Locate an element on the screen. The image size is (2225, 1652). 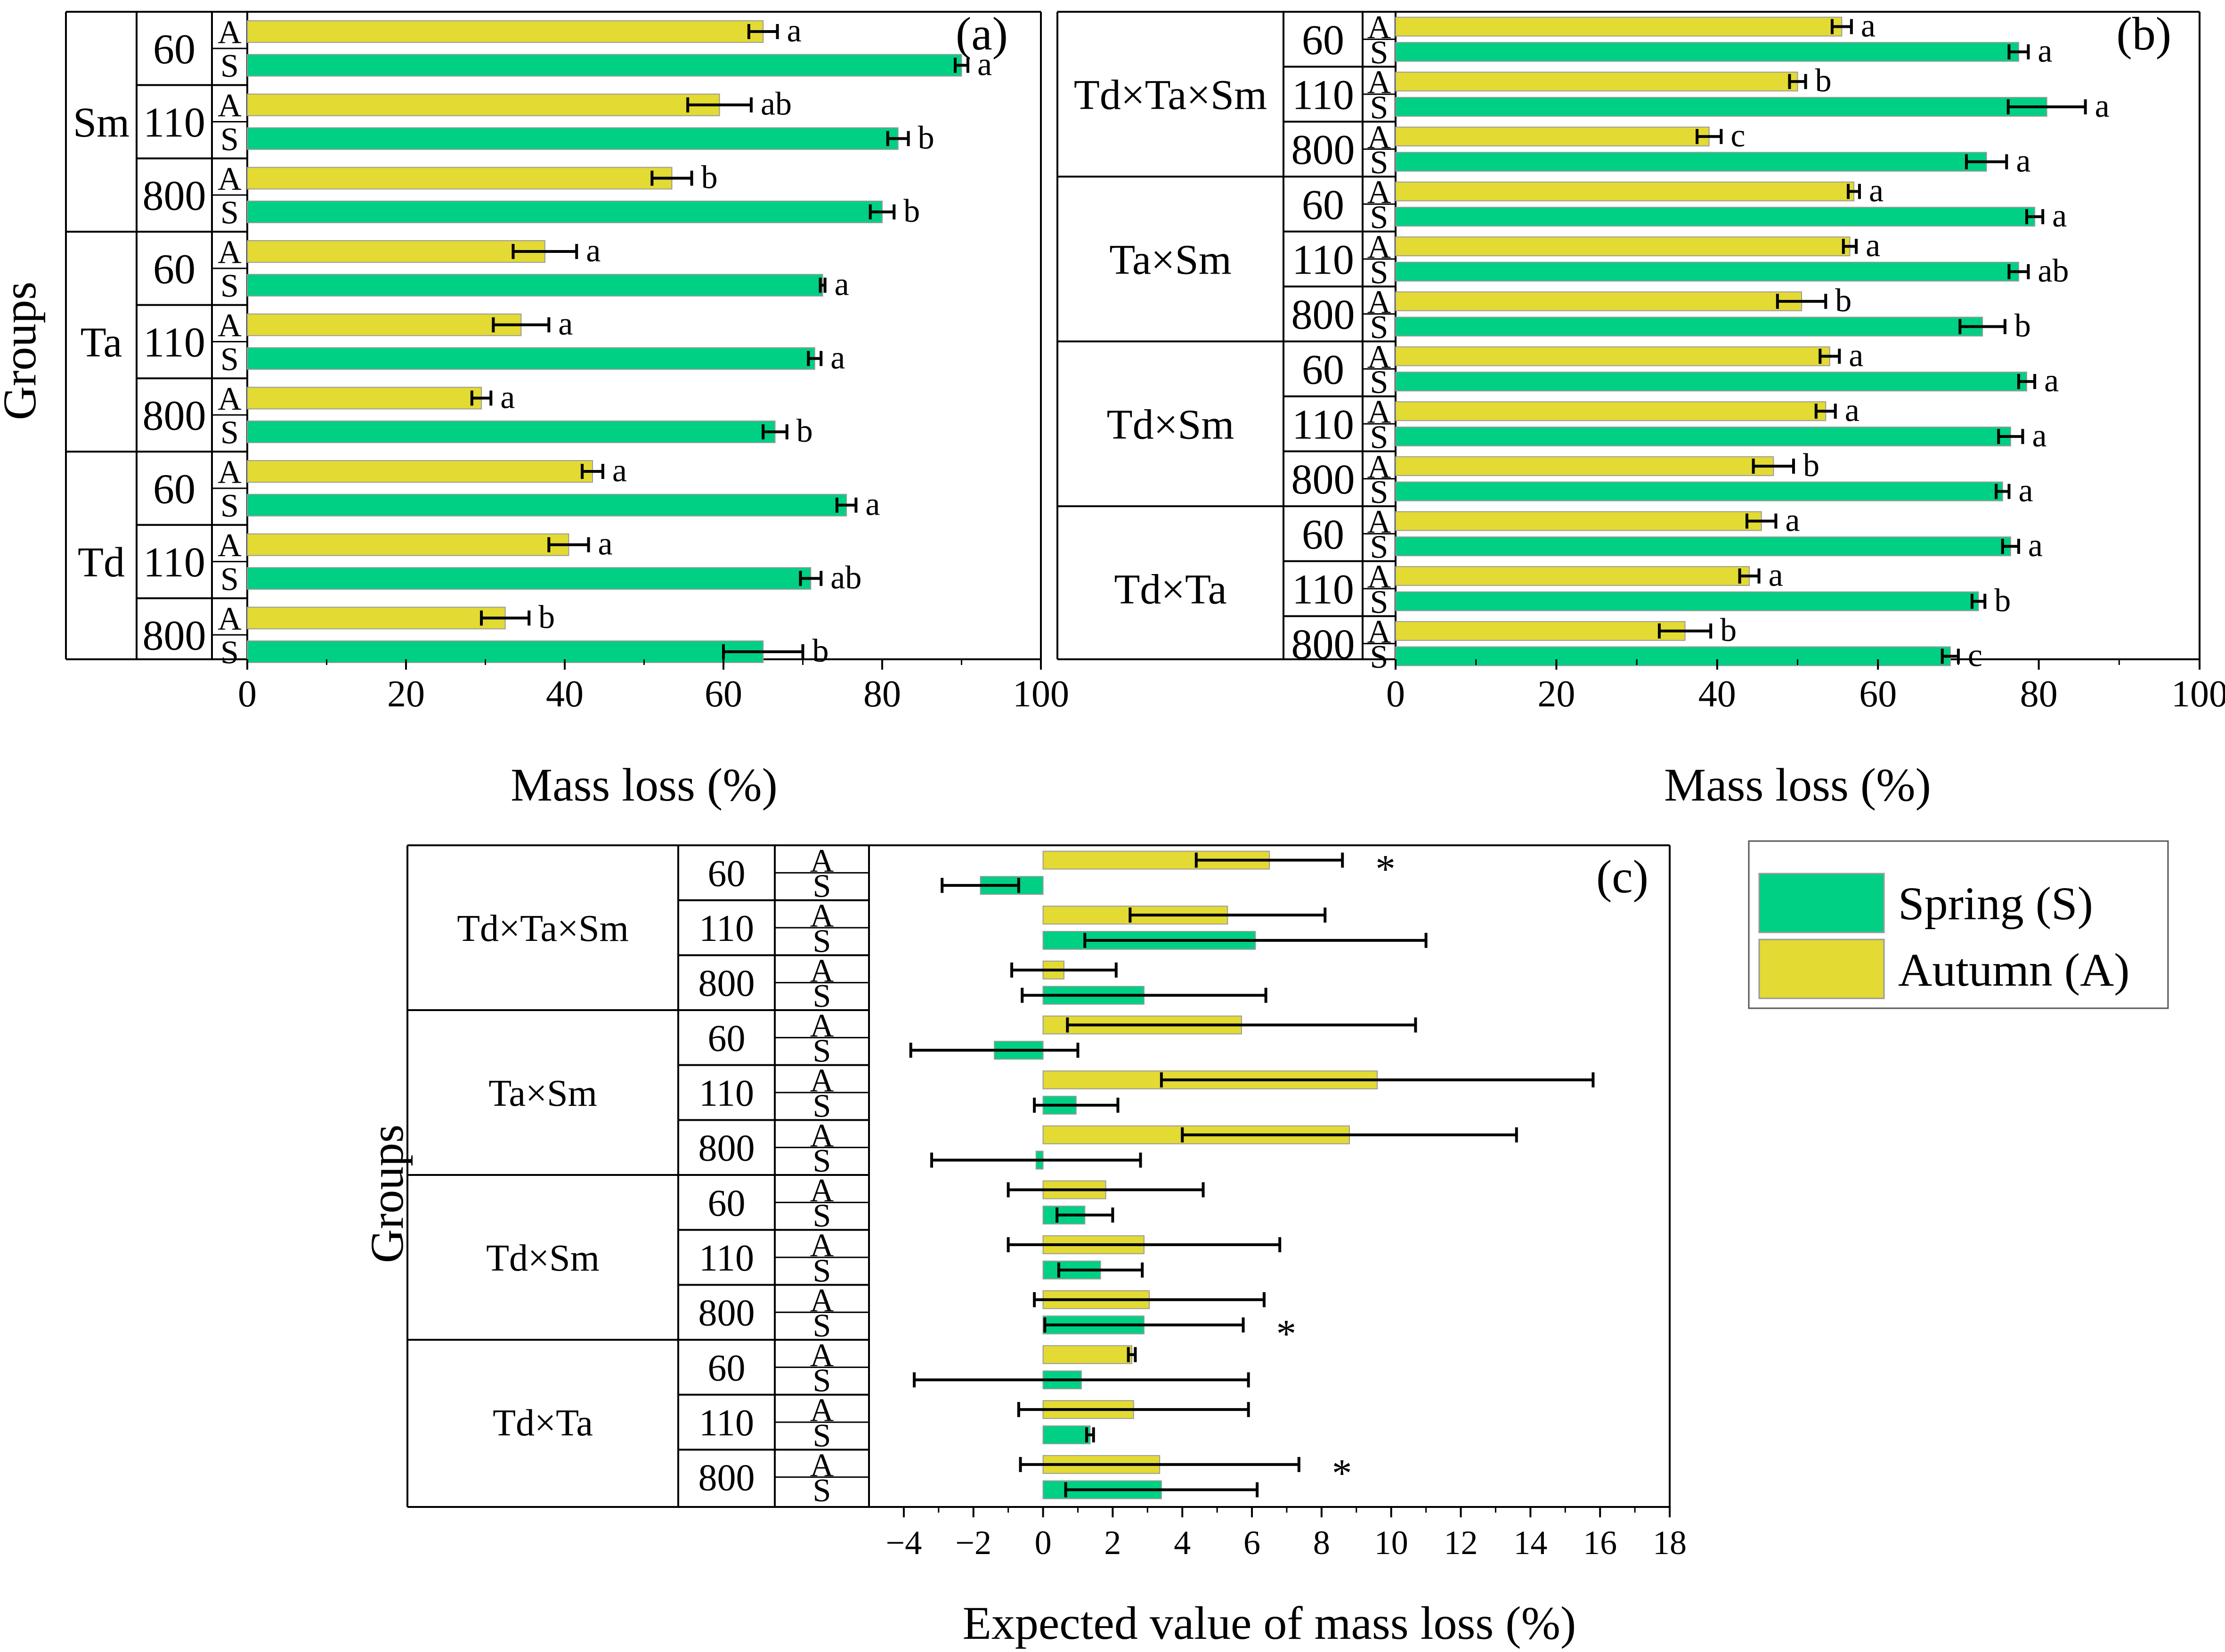
x-tick-label: 100 is located at coordinates (1041, 694).